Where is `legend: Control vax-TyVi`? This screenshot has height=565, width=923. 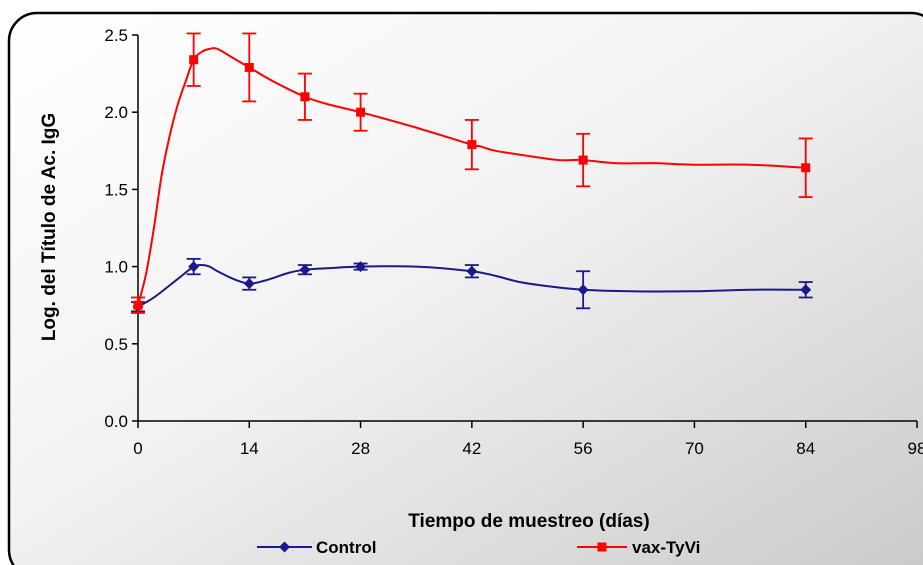
legend: Control vax-TyVi is located at coordinates (478, 547).